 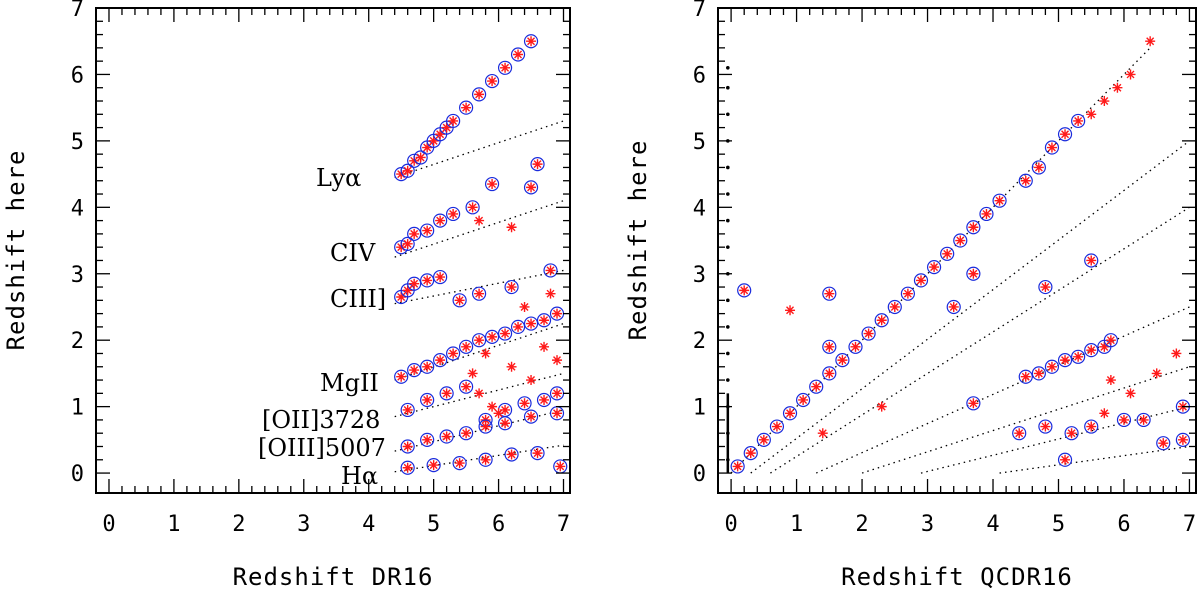 What do you see at coordinates (353, 253) in the screenshot?
I see `line-label-civ: CIV` at bounding box center [353, 253].